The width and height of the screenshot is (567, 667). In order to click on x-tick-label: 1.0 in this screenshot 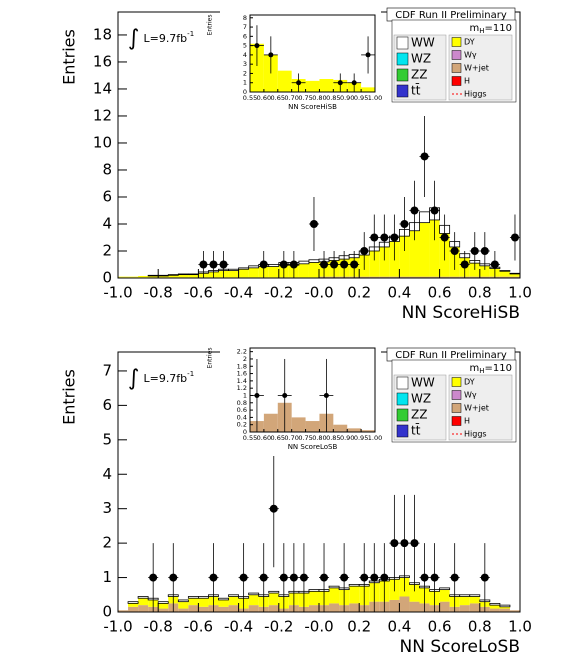, I will do `click(520, 627)`.